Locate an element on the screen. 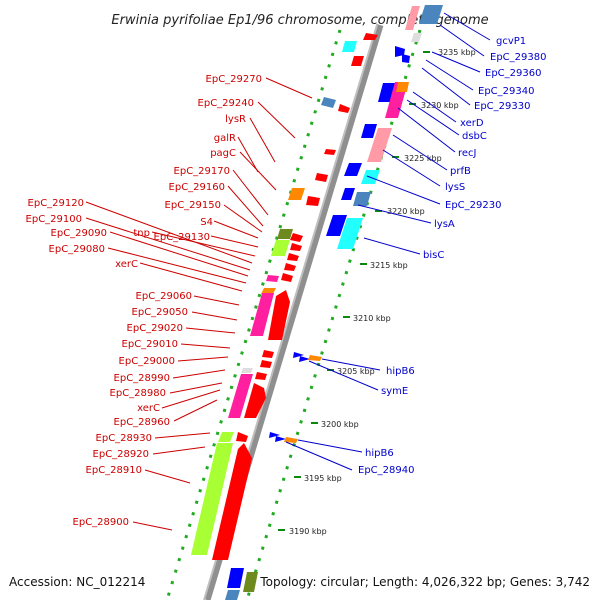 Image resolution: width=600 pixels, height=600 pixels. gene-label: EpC_29330 is located at coordinates (502, 106).